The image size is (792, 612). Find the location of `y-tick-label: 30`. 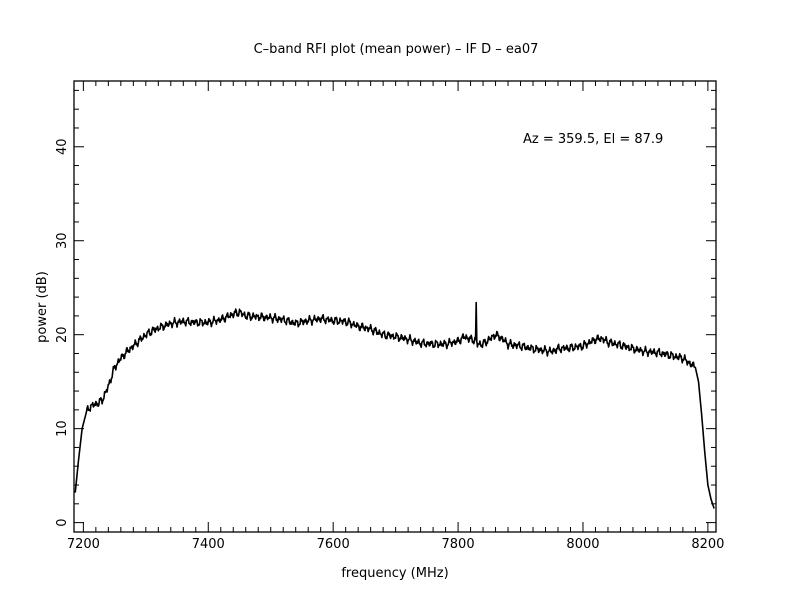

y-tick-label: 30 is located at coordinates (62, 240).